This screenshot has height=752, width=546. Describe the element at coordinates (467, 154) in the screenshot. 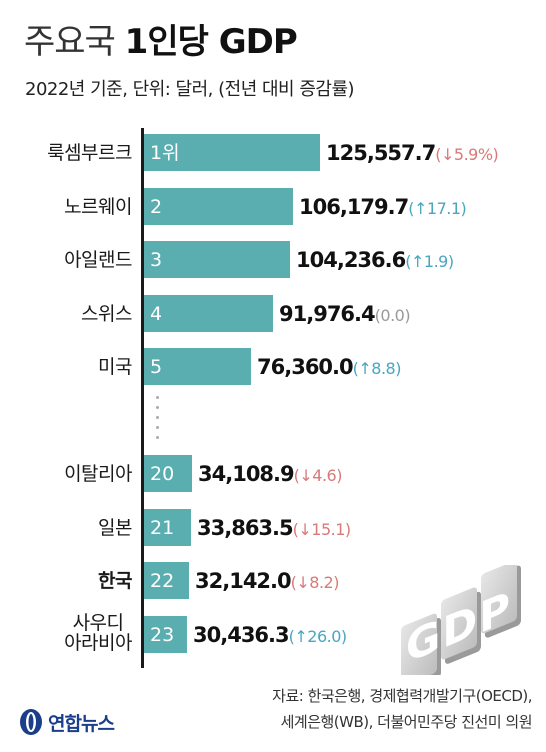

I see `change-label: (↓5.9%)` at that location.